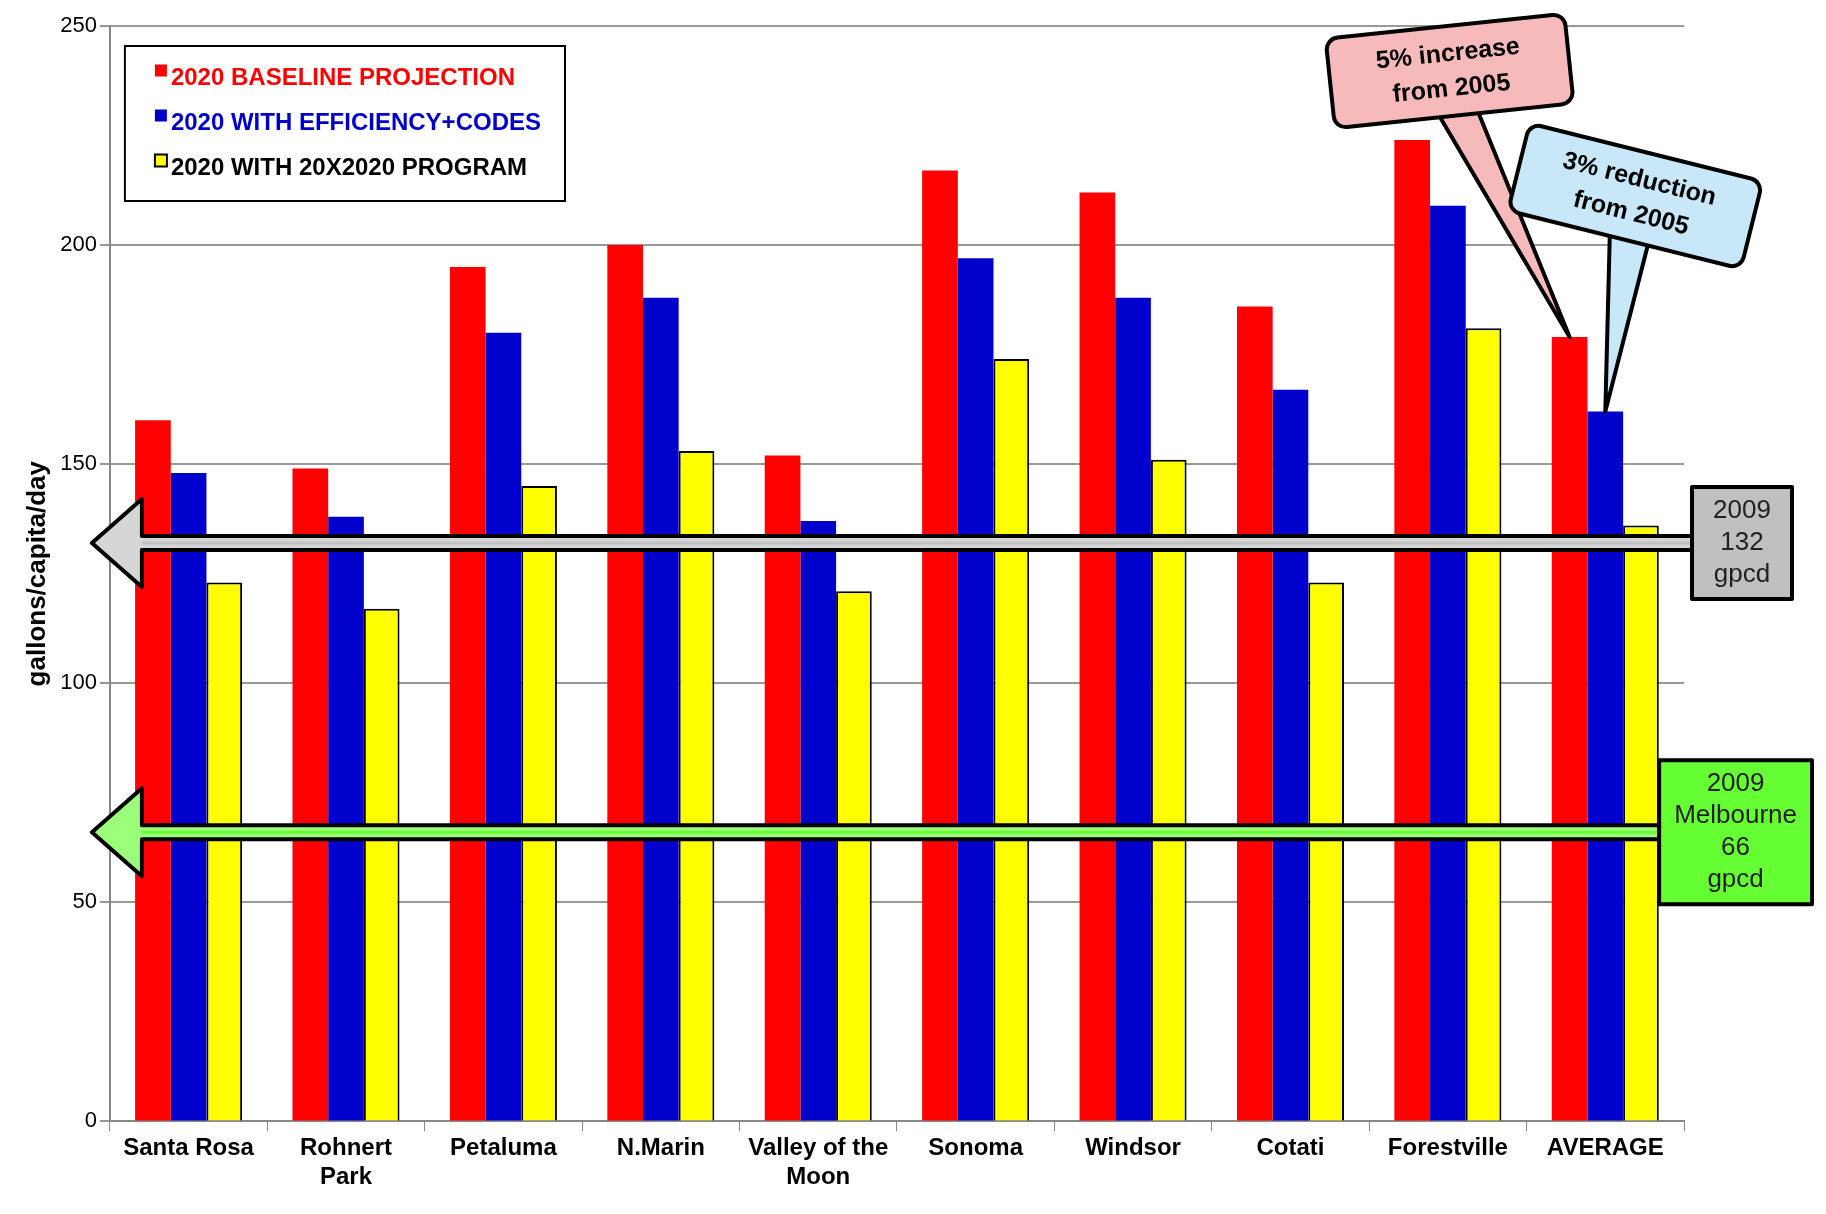  Describe the element at coordinates (1133, 1147) in the screenshot. I see `x-tick-label: Windsor` at that location.